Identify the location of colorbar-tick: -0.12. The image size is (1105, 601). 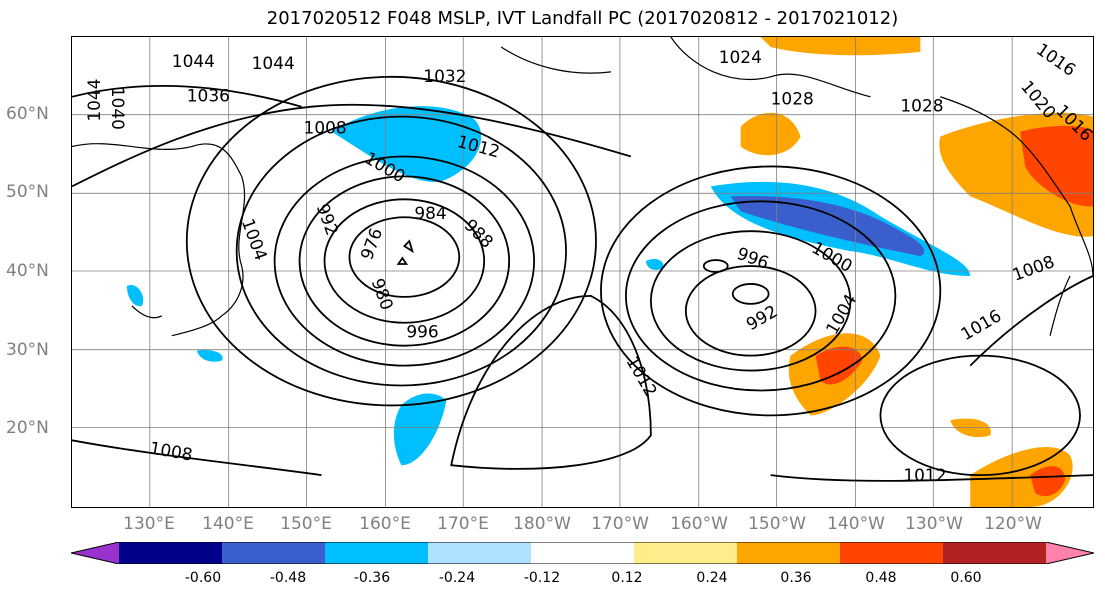
(542, 578).